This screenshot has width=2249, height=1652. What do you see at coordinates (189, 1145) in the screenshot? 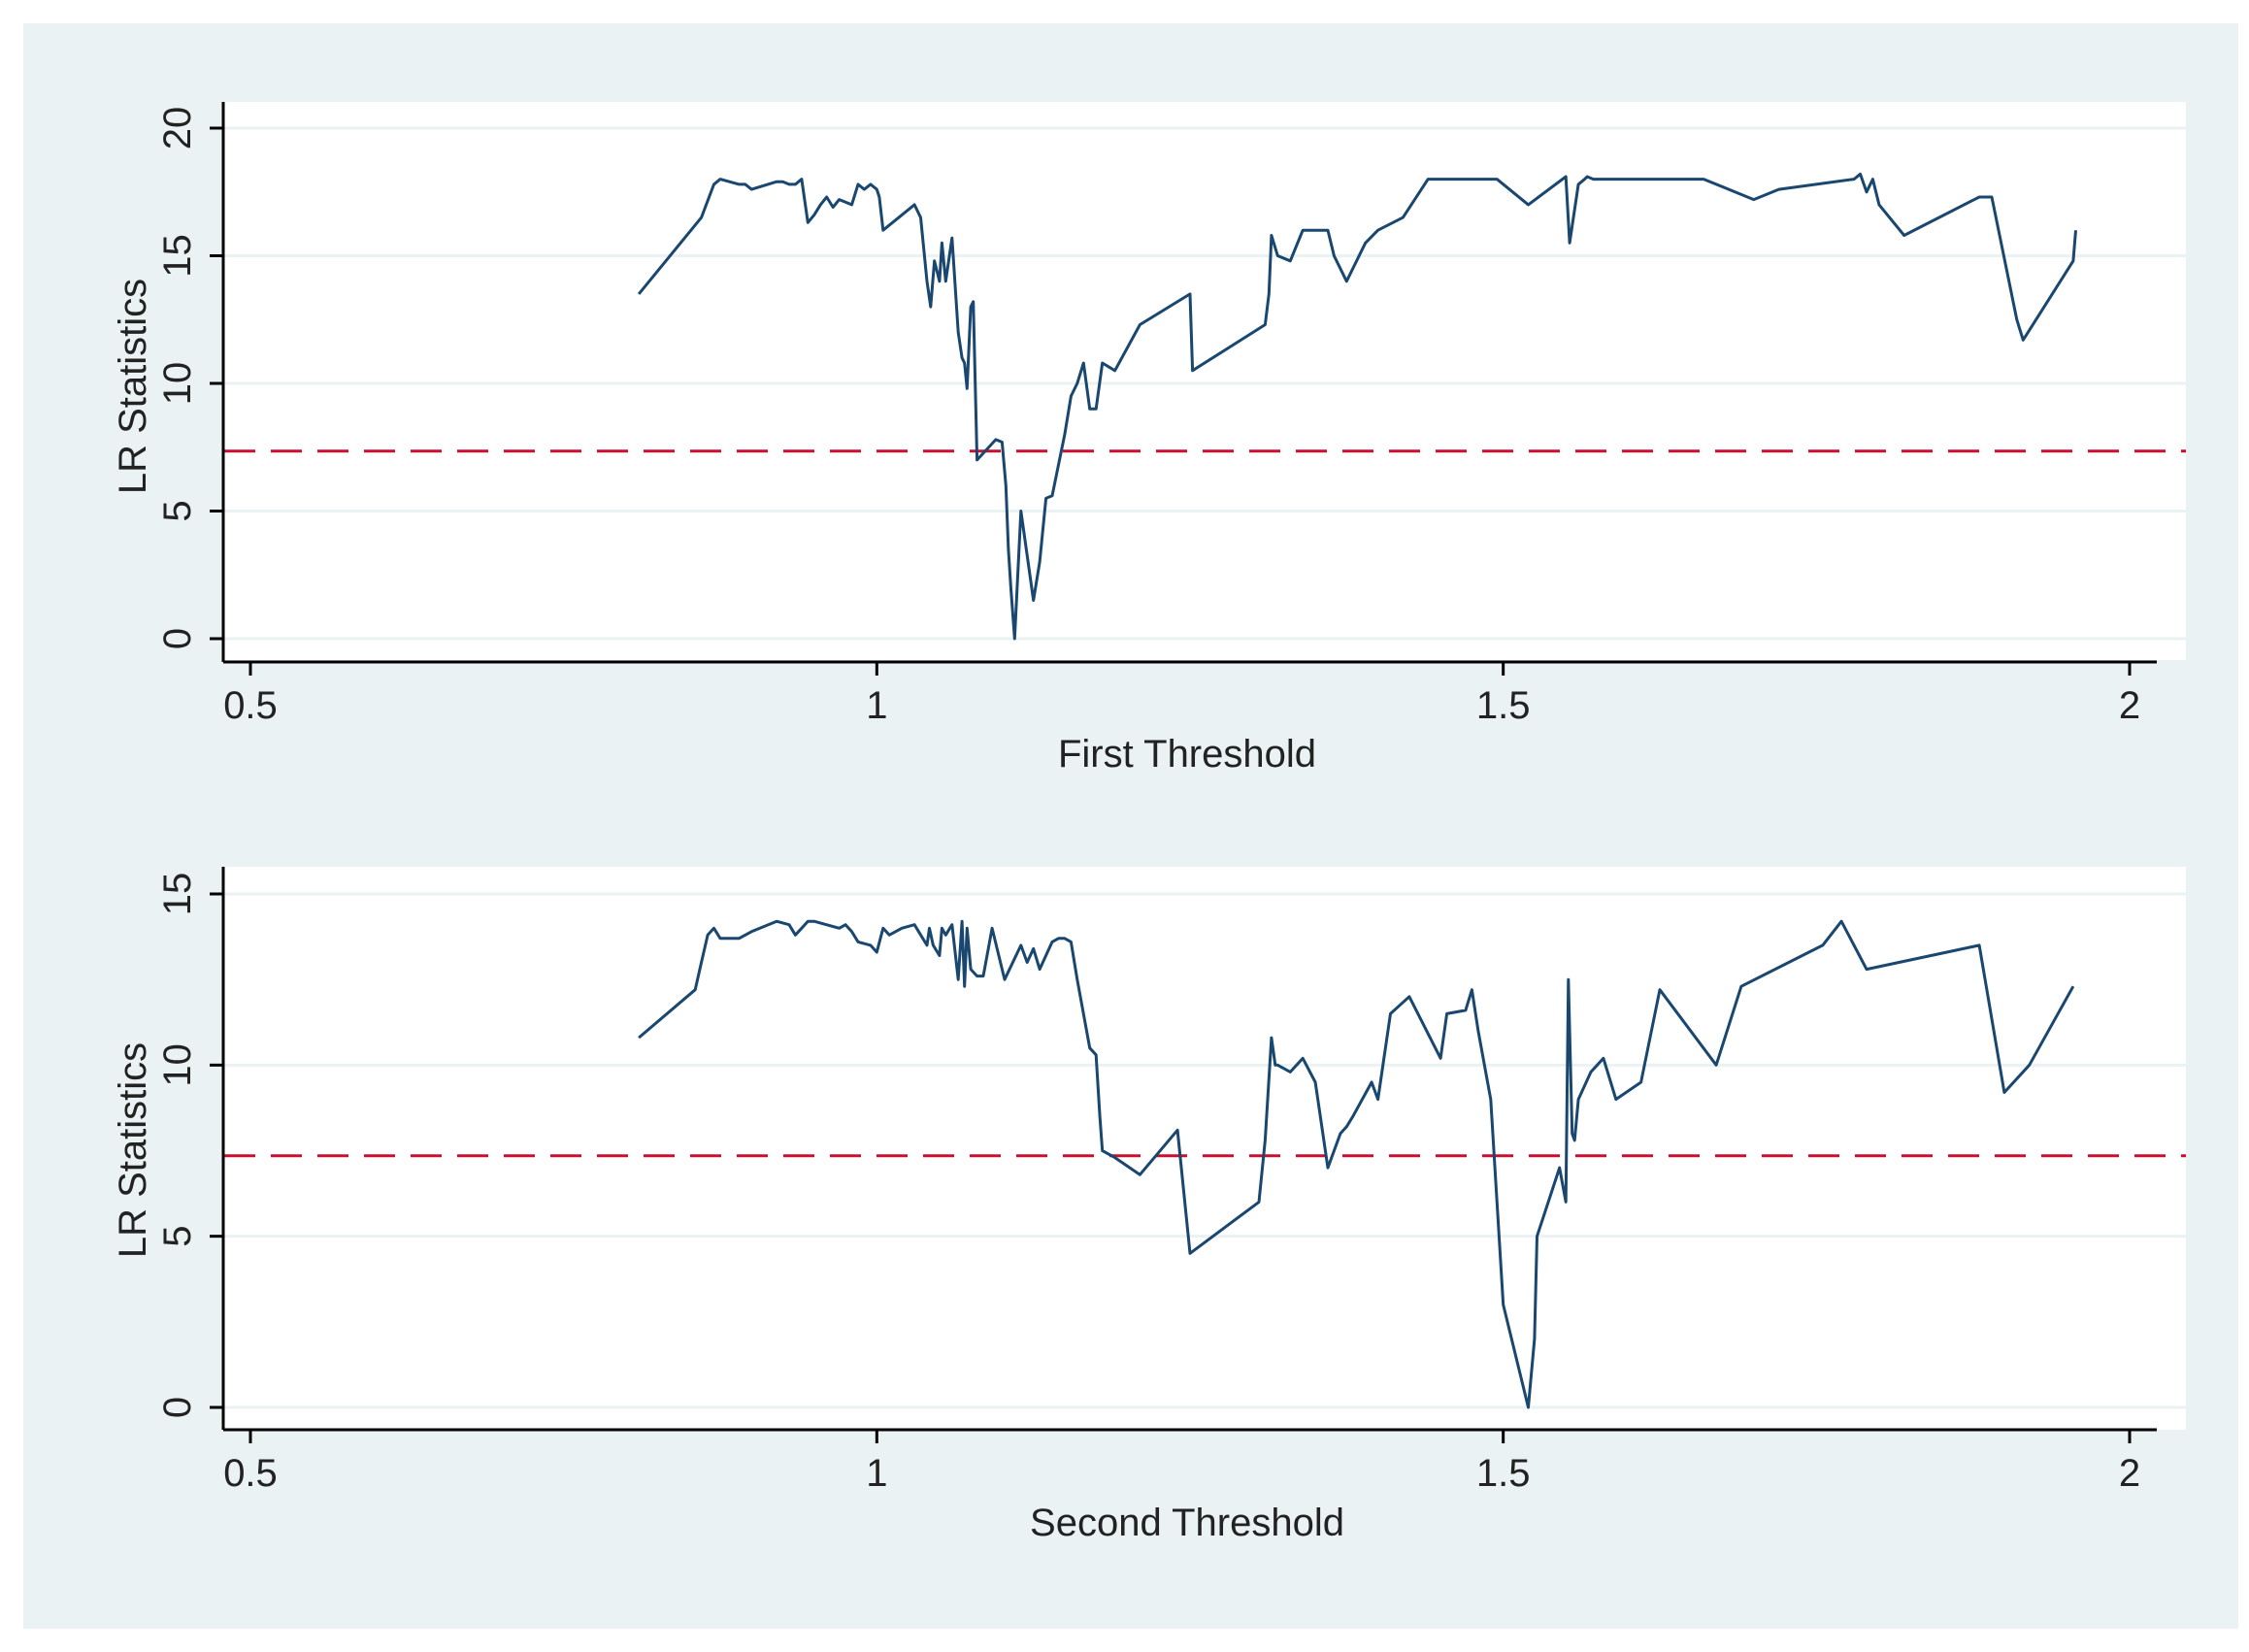
I see `y-ticks: 0 5 10 15` at bounding box center [189, 1145].